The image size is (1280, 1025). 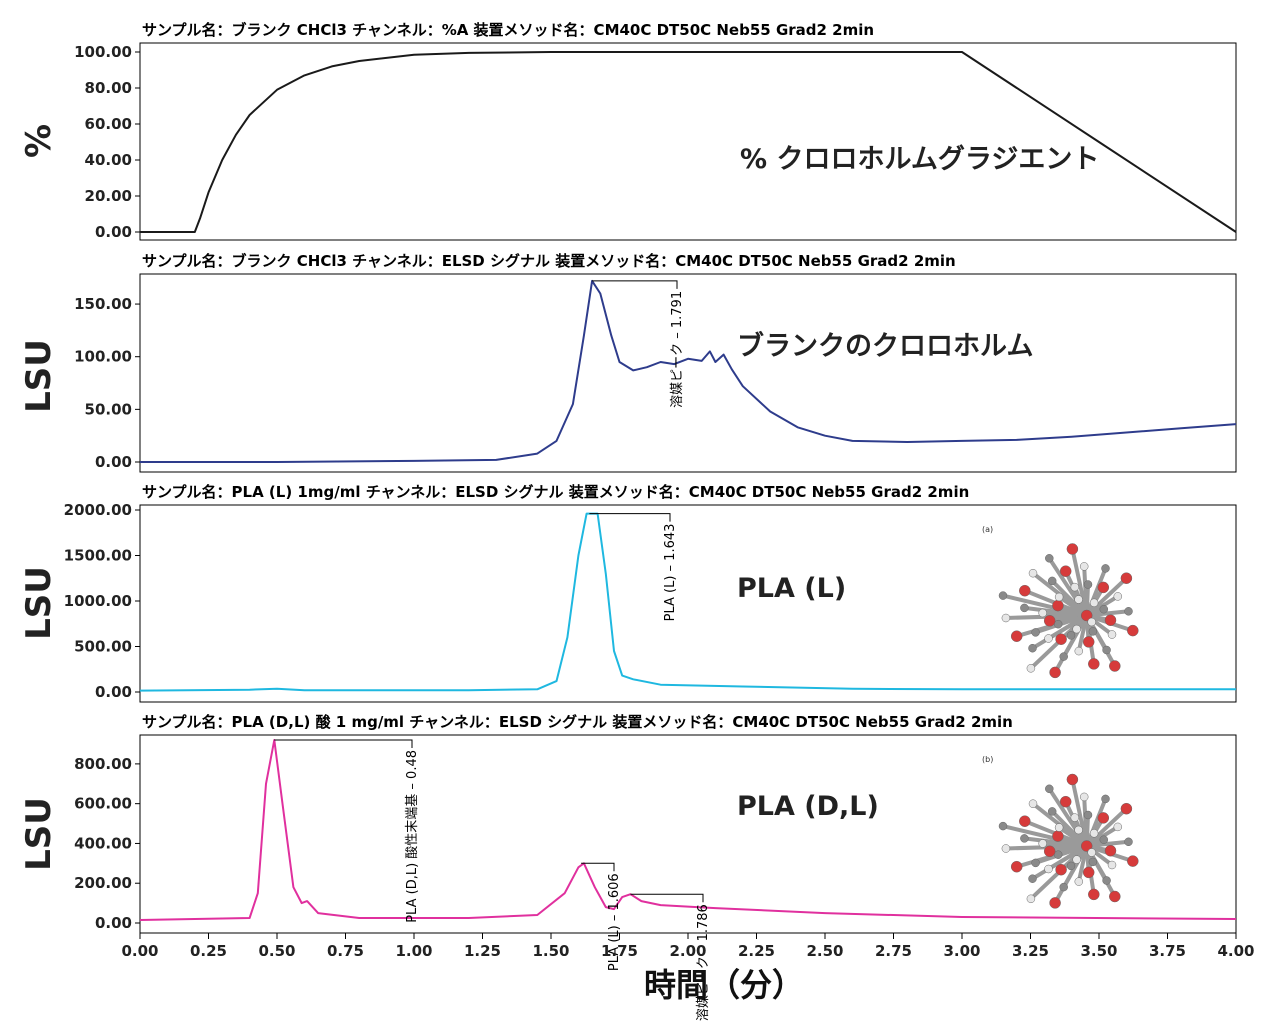 I want to click on x-tick-label: 0.50, so click(x=276, y=951).